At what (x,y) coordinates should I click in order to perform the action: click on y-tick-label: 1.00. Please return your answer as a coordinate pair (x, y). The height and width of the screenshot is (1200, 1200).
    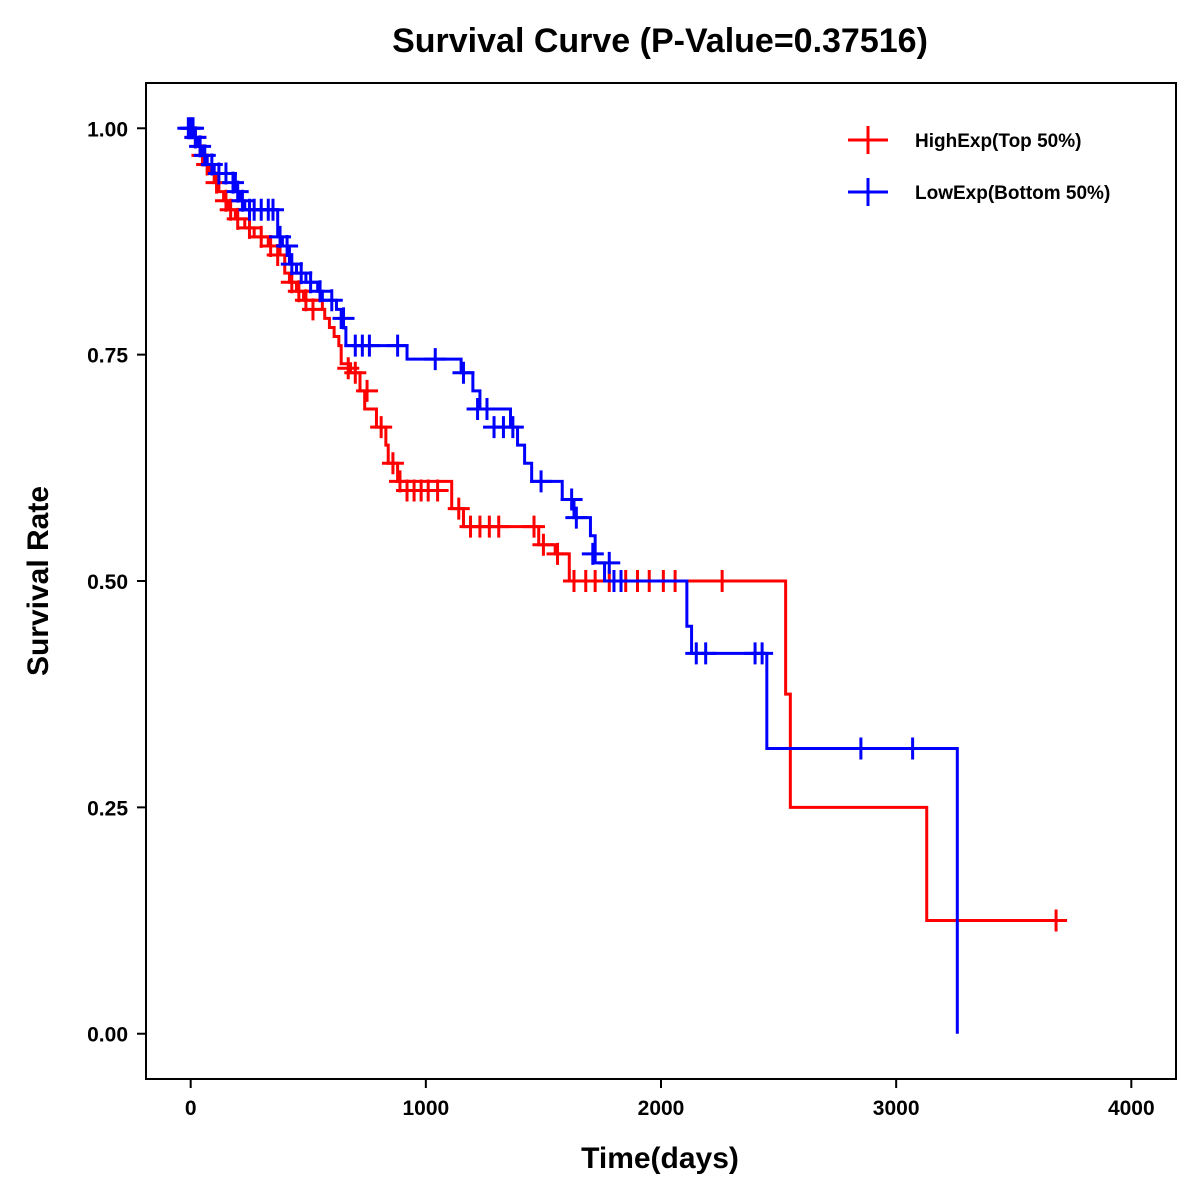
    Looking at the image, I should click on (107, 129).